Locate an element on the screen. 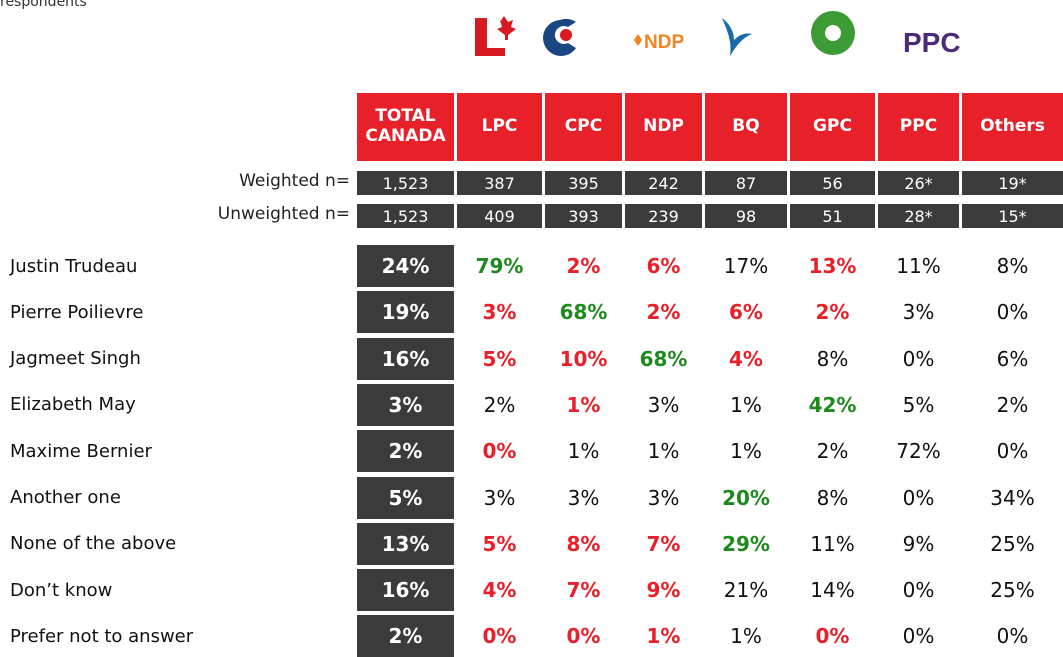 The height and width of the screenshot is (657, 1063). row-label: Don’t know is located at coordinates (61, 590).